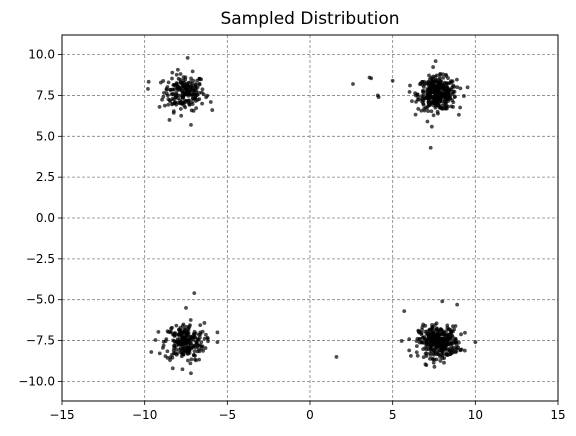 The width and height of the screenshot is (576, 436). What do you see at coordinates (309, 19) in the screenshot?
I see `chart-title: Sampled Distribution` at bounding box center [309, 19].